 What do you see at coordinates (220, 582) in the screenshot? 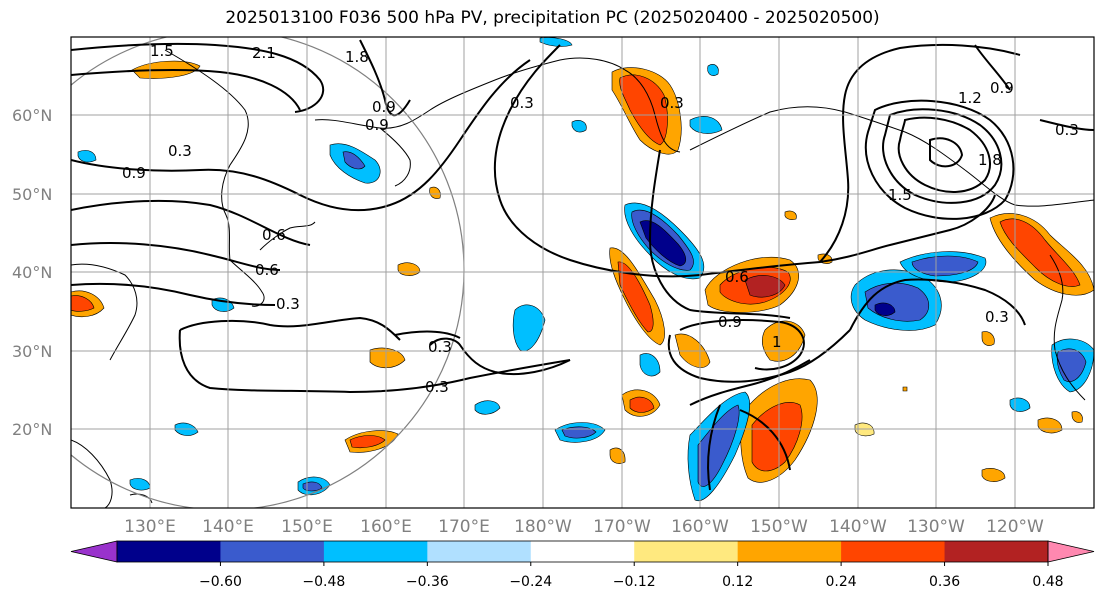
I see `colorbar-tick-label: −0.60` at bounding box center [220, 582].